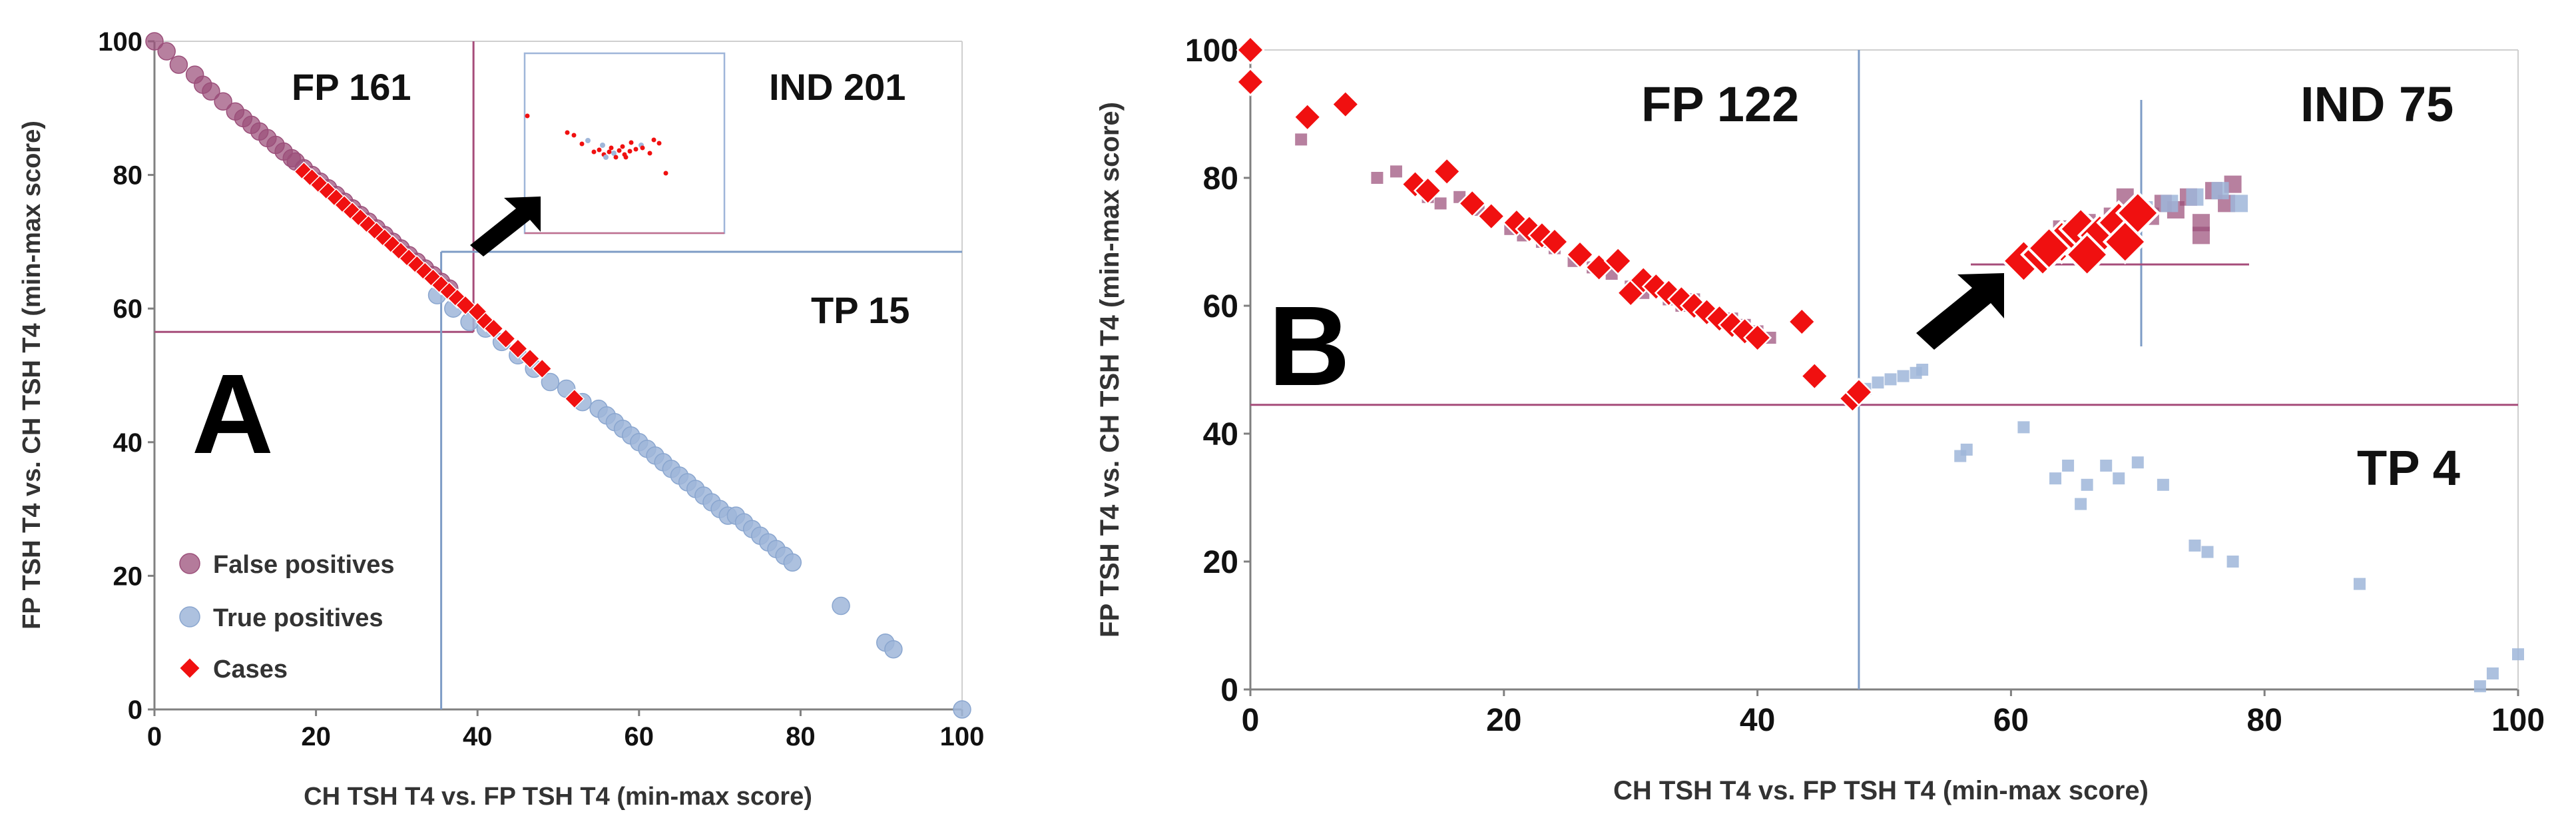  What do you see at coordinates (2011, 720) in the screenshot?
I see `panel-b-x-tick-label: 60` at bounding box center [2011, 720].